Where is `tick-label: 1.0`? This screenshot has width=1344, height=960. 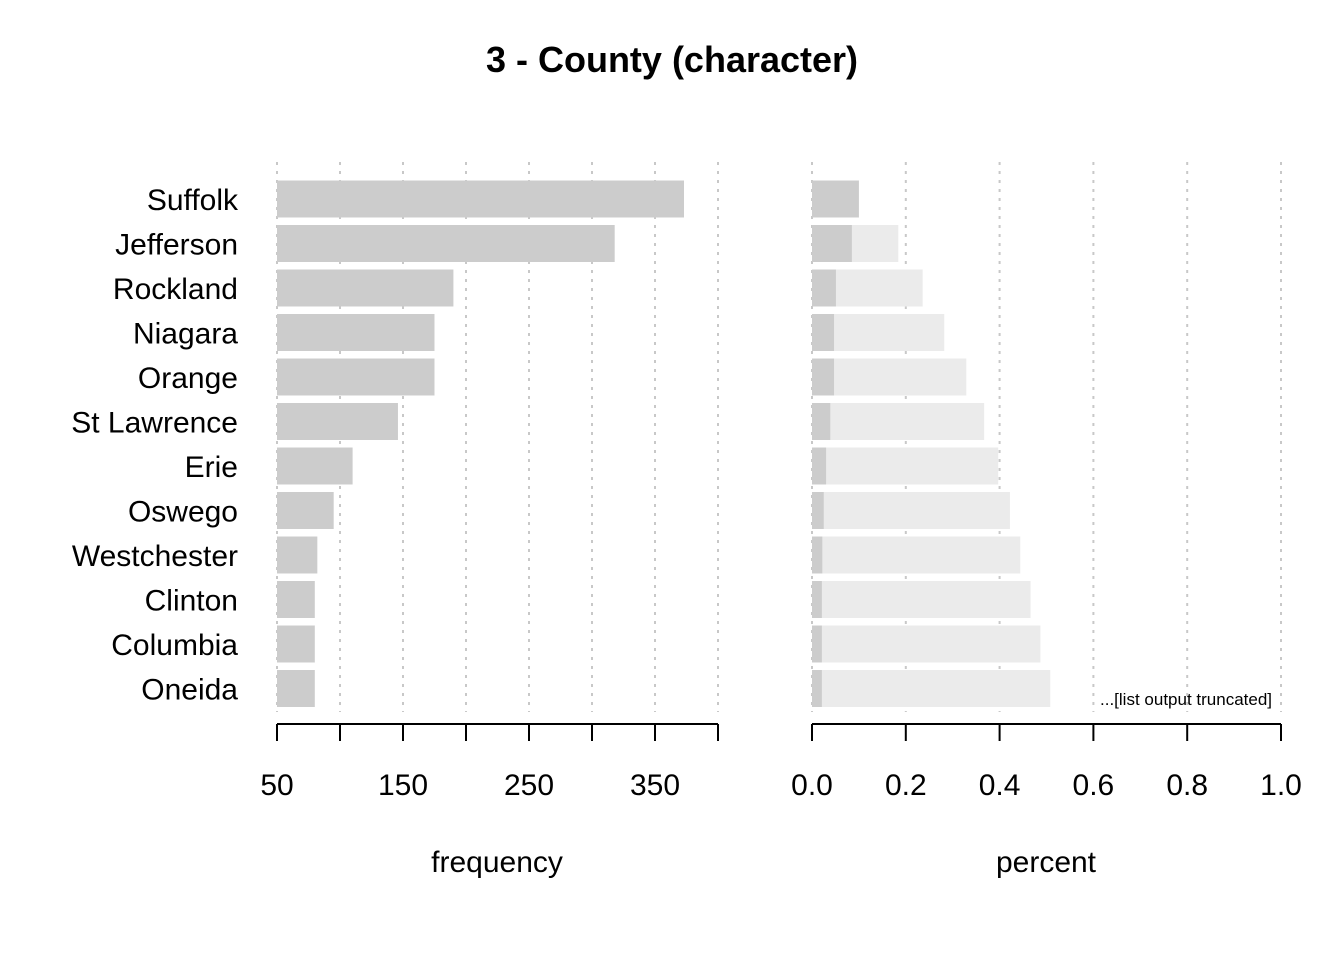 tick-label: 1.0 is located at coordinates (1281, 785).